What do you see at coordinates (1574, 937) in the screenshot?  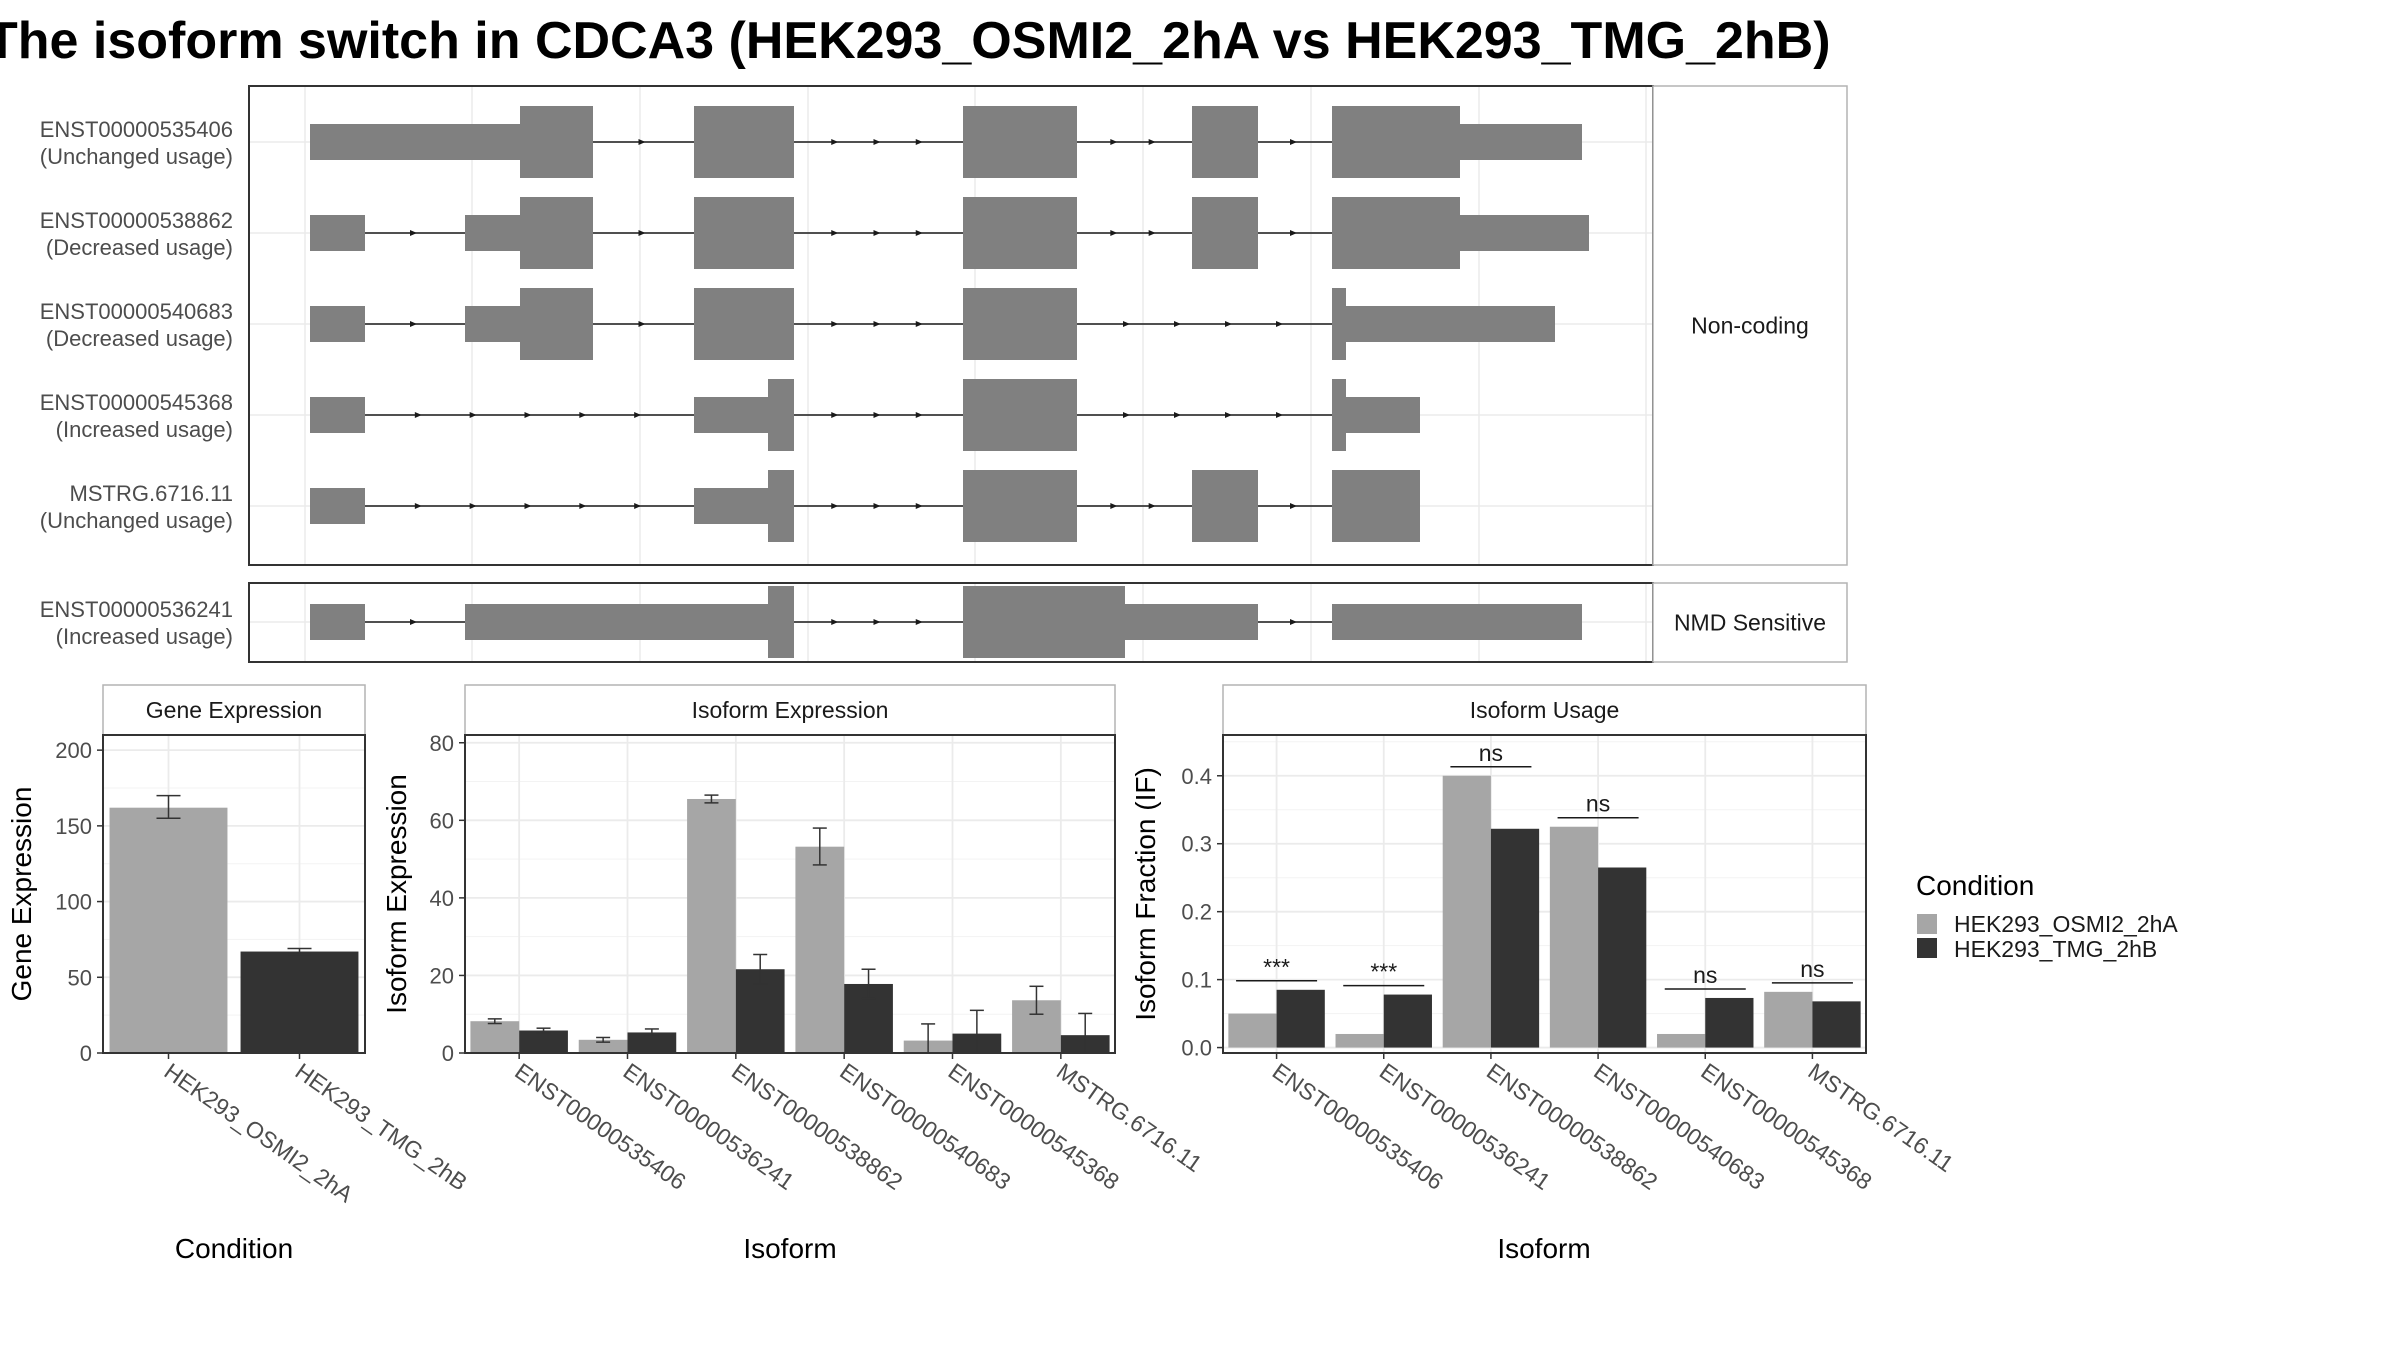 I see `bar-ENST00000540683-HEK293_OSMI2_2hA` at bounding box center [1574, 937].